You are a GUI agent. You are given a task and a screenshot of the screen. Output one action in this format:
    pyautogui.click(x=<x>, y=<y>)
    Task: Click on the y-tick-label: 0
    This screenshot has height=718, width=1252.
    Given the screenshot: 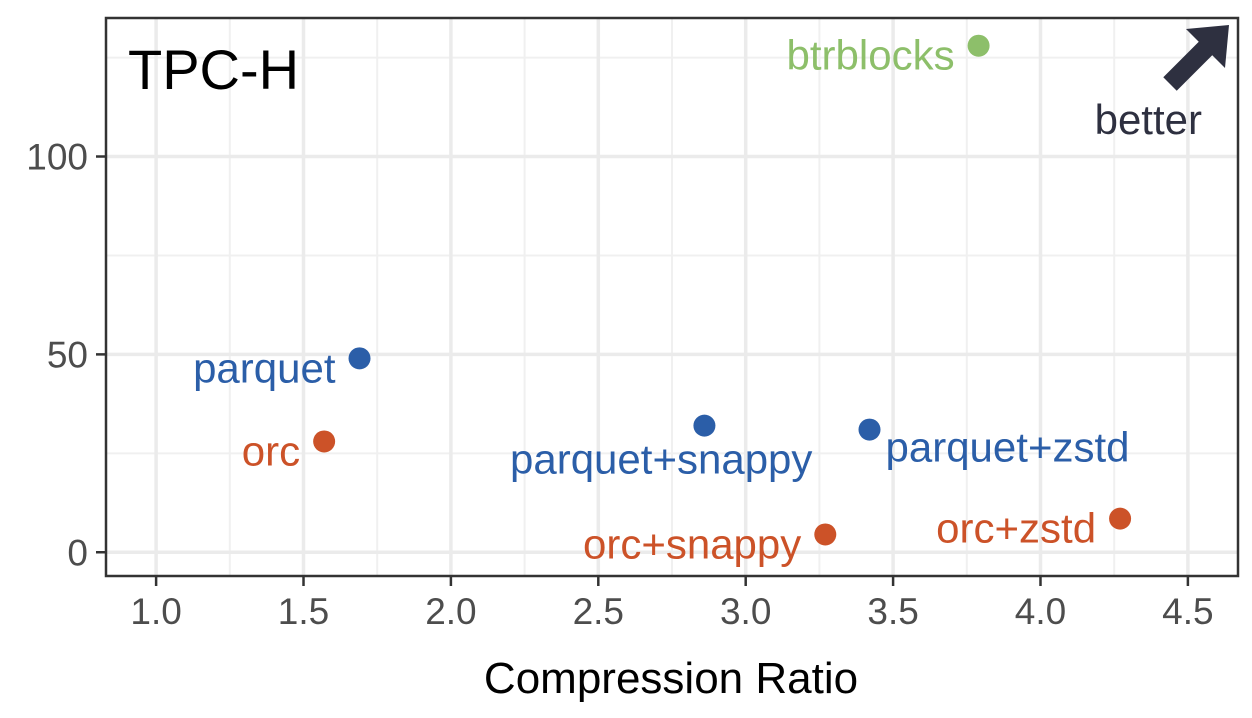 What is the action you would take?
    pyautogui.click(x=77, y=552)
    